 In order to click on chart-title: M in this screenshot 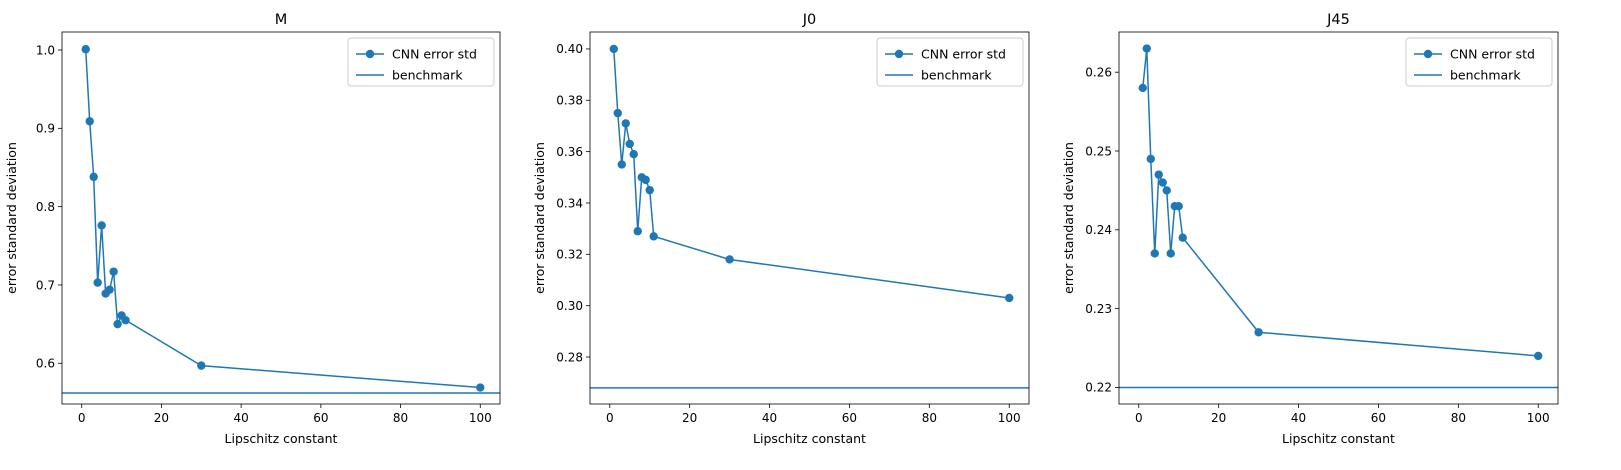, I will do `click(281, 20)`.